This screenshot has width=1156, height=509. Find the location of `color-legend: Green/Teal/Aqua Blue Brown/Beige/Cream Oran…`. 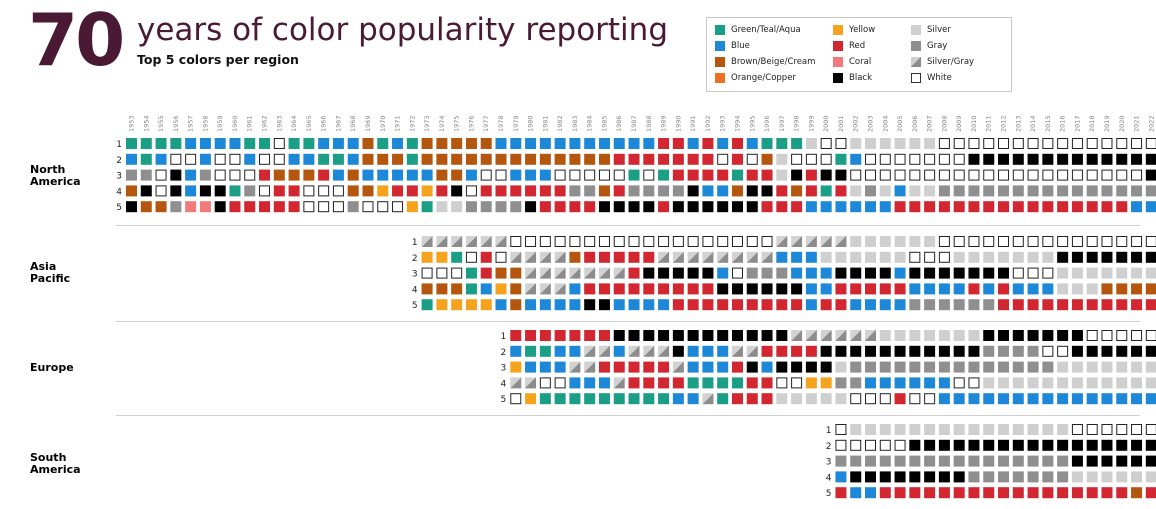

color-legend: Green/Teal/Aqua Blue Brown/Beige/Cream Oran… is located at coordinates (859, 54).